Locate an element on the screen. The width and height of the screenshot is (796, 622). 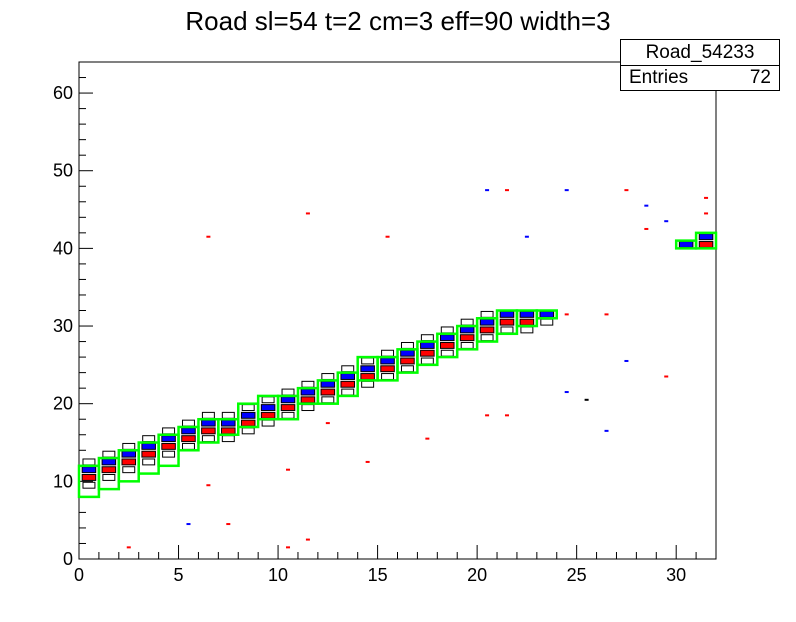
y-tick-label: 20 is located at coordinates (63, 404).